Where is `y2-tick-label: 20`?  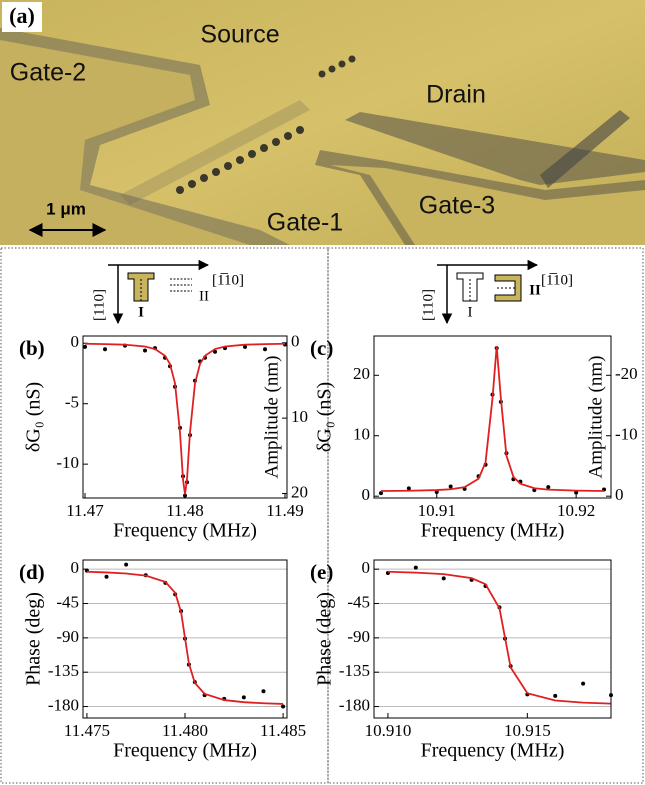 y2-tick-label: 20 is located at coordinates (299, 491).